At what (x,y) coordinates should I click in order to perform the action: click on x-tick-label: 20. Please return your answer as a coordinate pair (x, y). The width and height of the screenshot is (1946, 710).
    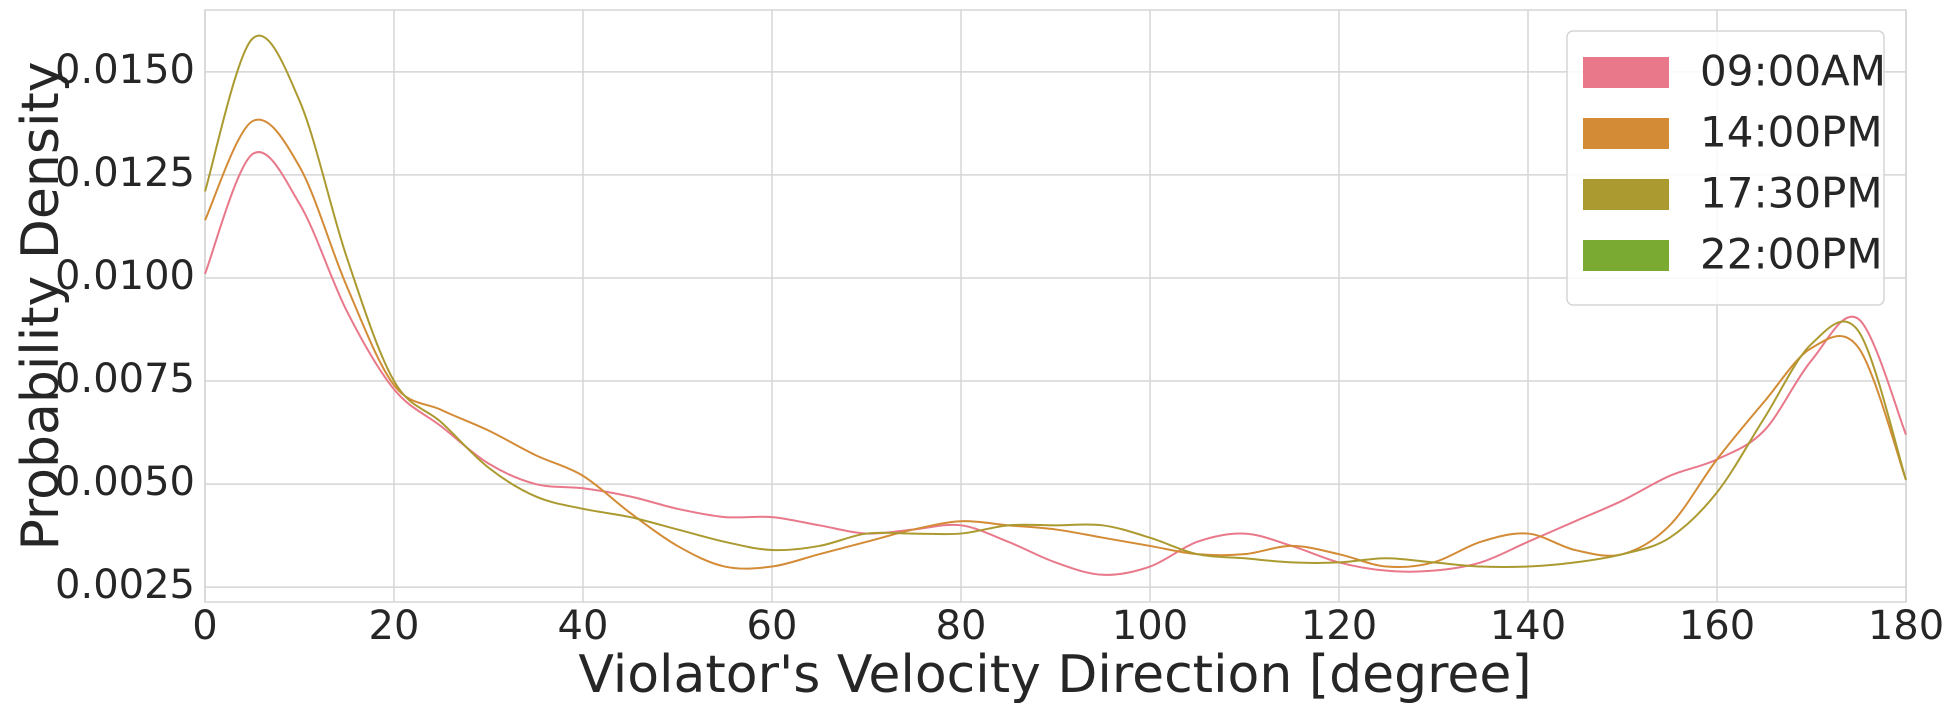
    Looking at the image, I should click on (394, 626).